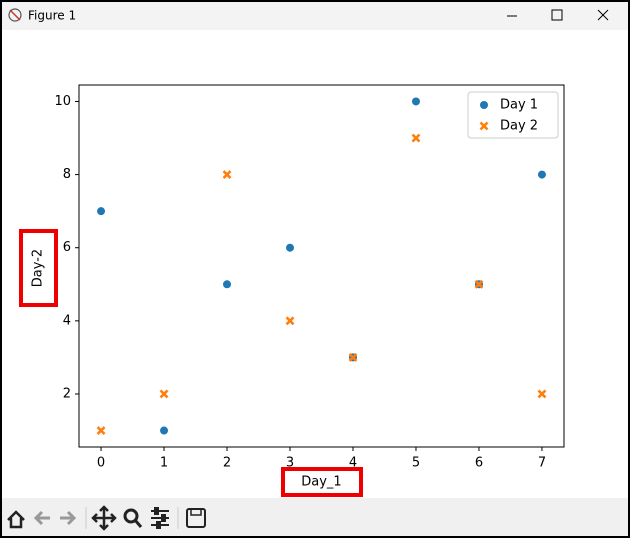 The width and height of the screenshot is (630, 538). Describe the element at coordinates (513, 115) in the screenshot. I see `legend` at that location.